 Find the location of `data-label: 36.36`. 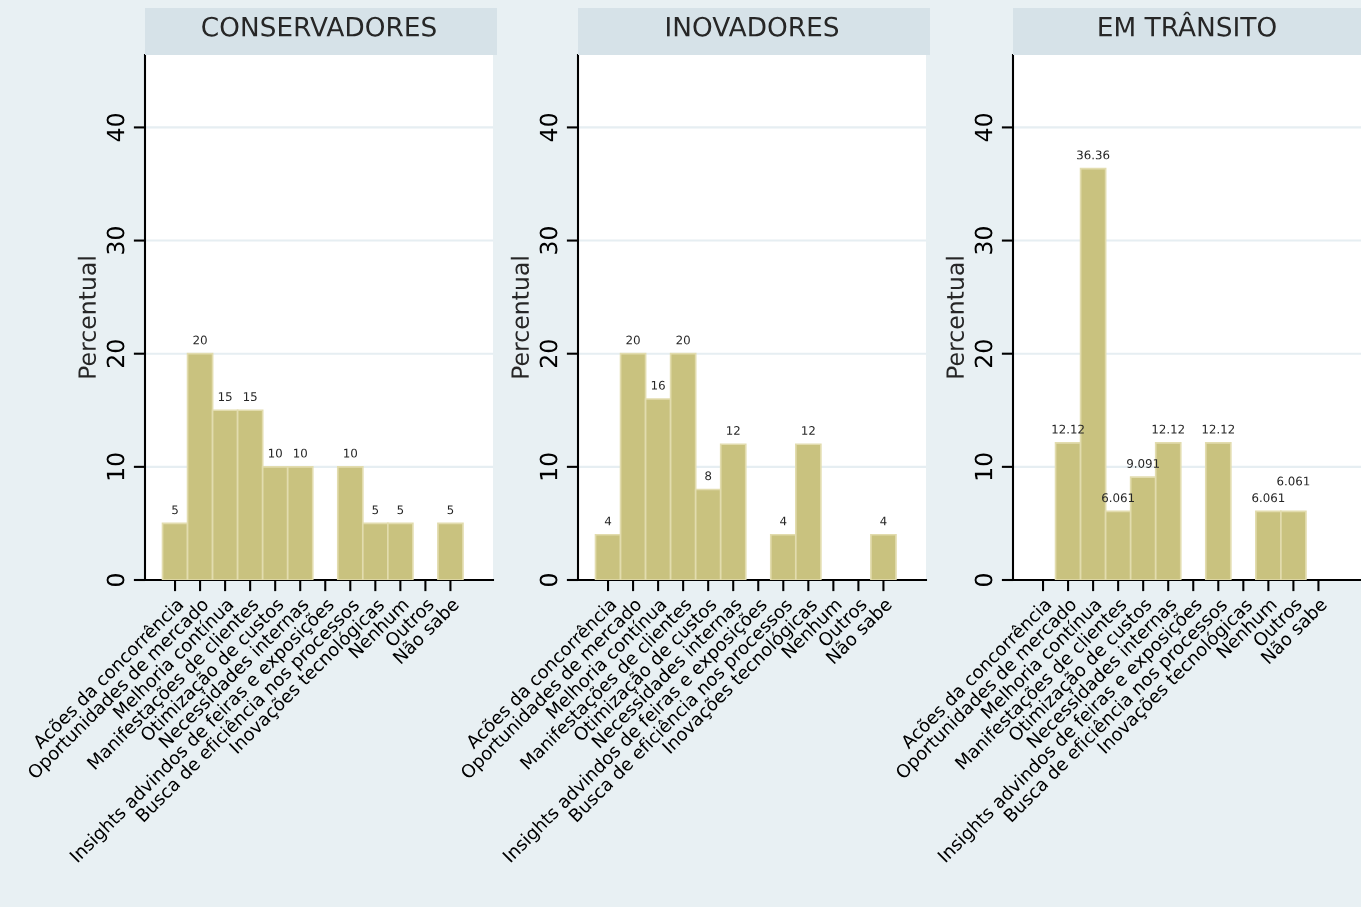

data-label: 36.36 is located at coordinates (1093, 155).